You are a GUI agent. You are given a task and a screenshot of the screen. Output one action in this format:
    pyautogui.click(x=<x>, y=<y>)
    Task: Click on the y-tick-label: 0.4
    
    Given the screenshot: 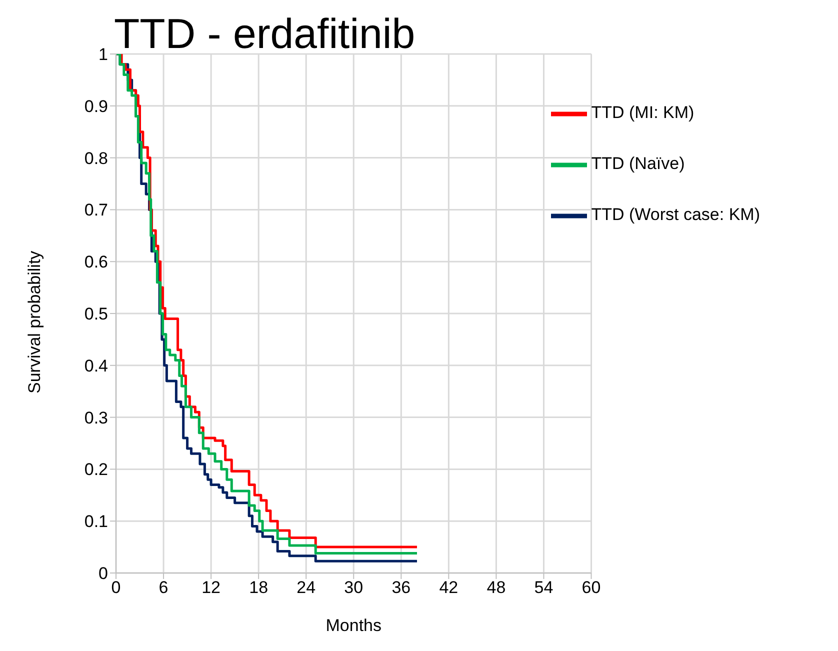 What is the action you would take?
    pyautogui.click(x=96, y=366)
    